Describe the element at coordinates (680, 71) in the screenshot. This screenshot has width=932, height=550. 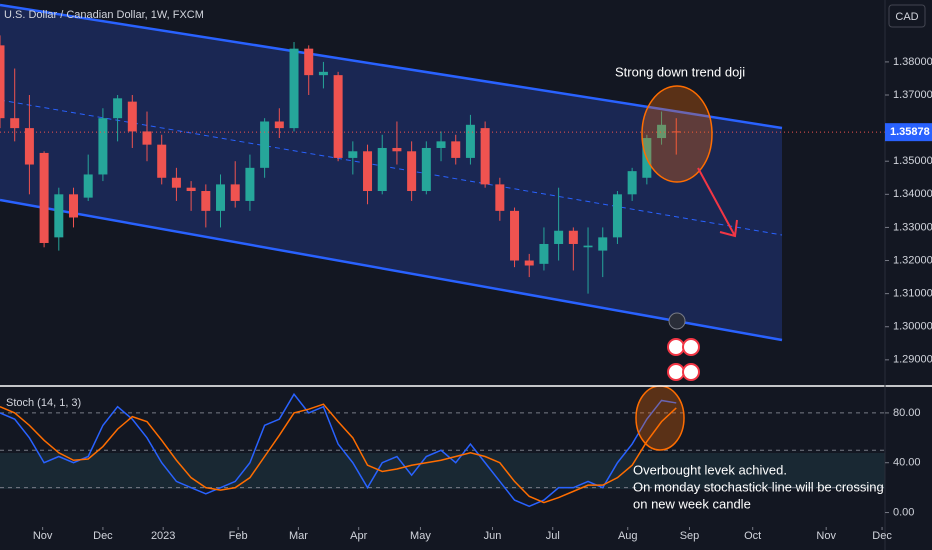
I see `annotation: Strong down trend doji` at that location.